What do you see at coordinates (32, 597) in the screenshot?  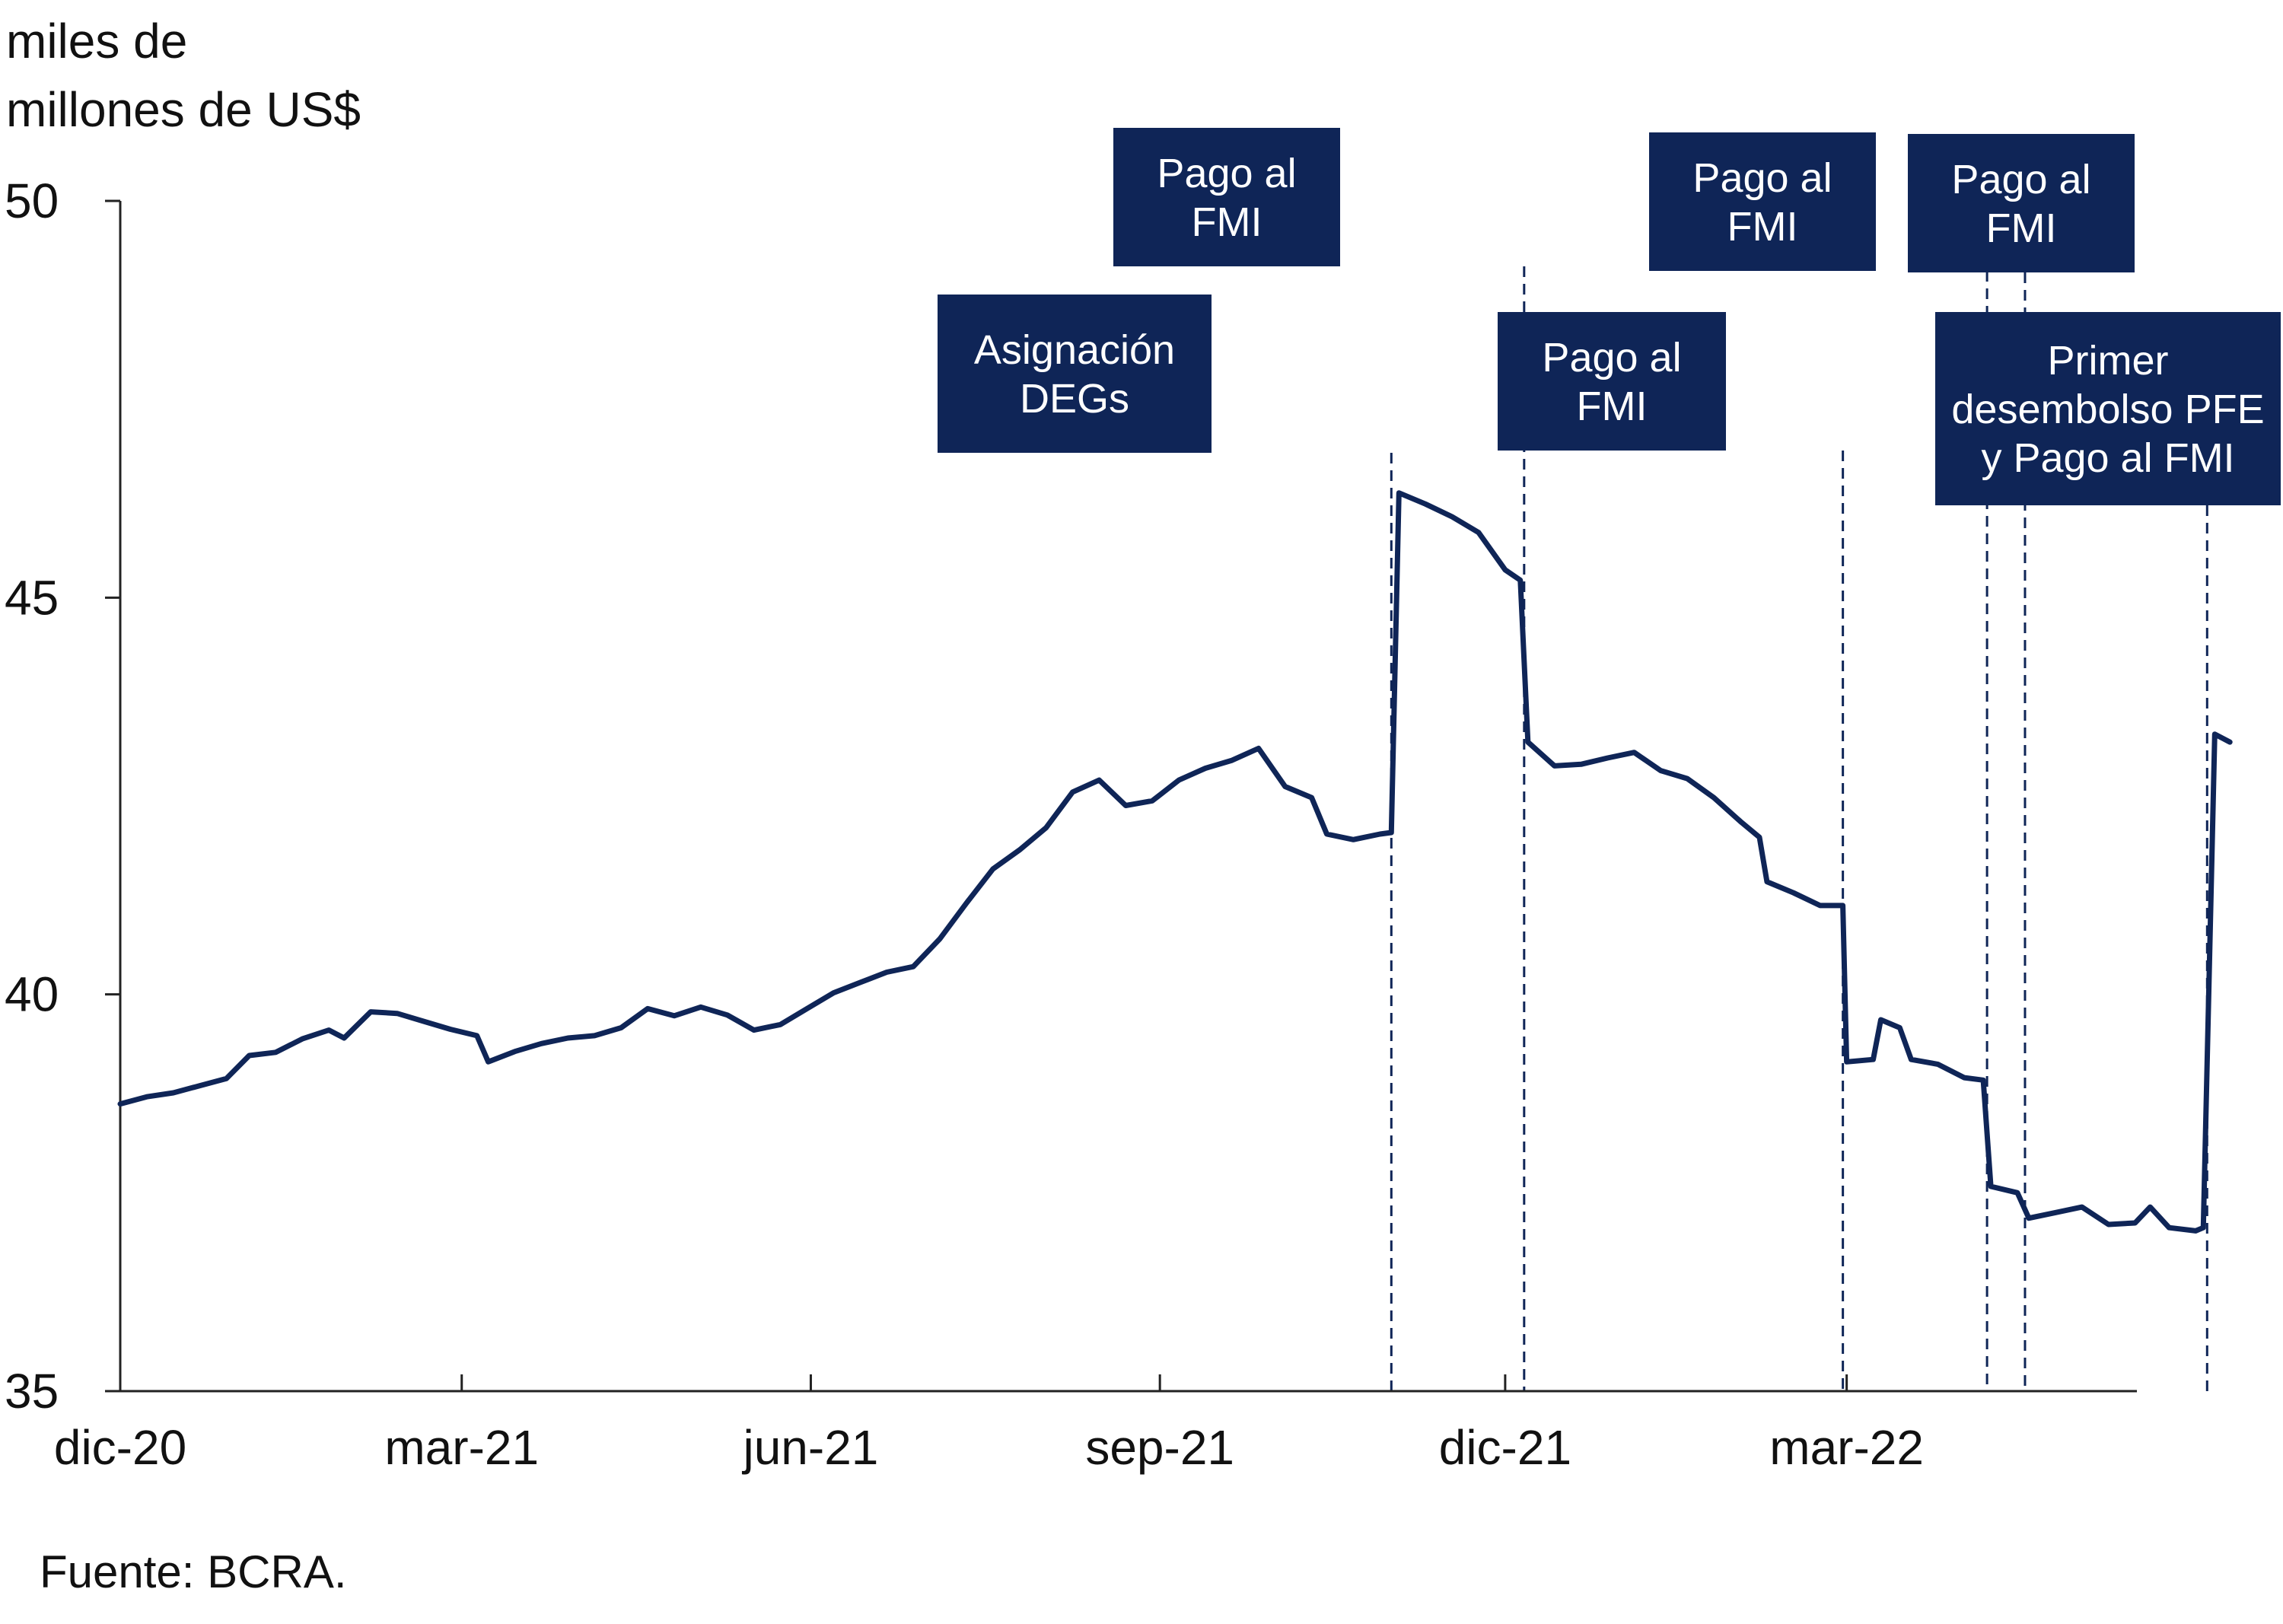 I see `y-tick-label: 45` at bounding box center [32, 597].